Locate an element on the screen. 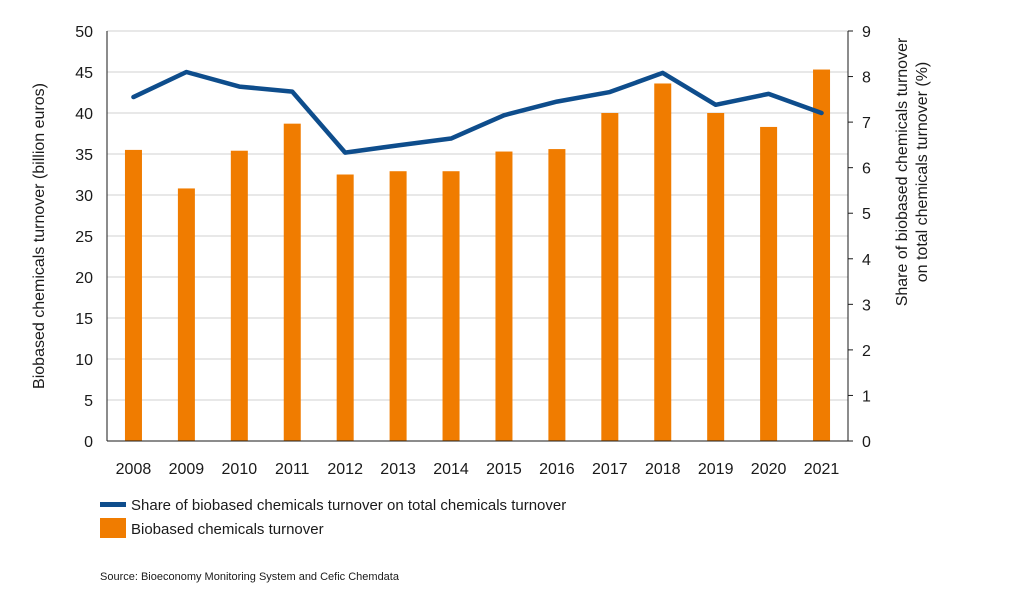 The image size is (1024, 607). y-right-tick-label: 6 is located at coordinates (866, 169).